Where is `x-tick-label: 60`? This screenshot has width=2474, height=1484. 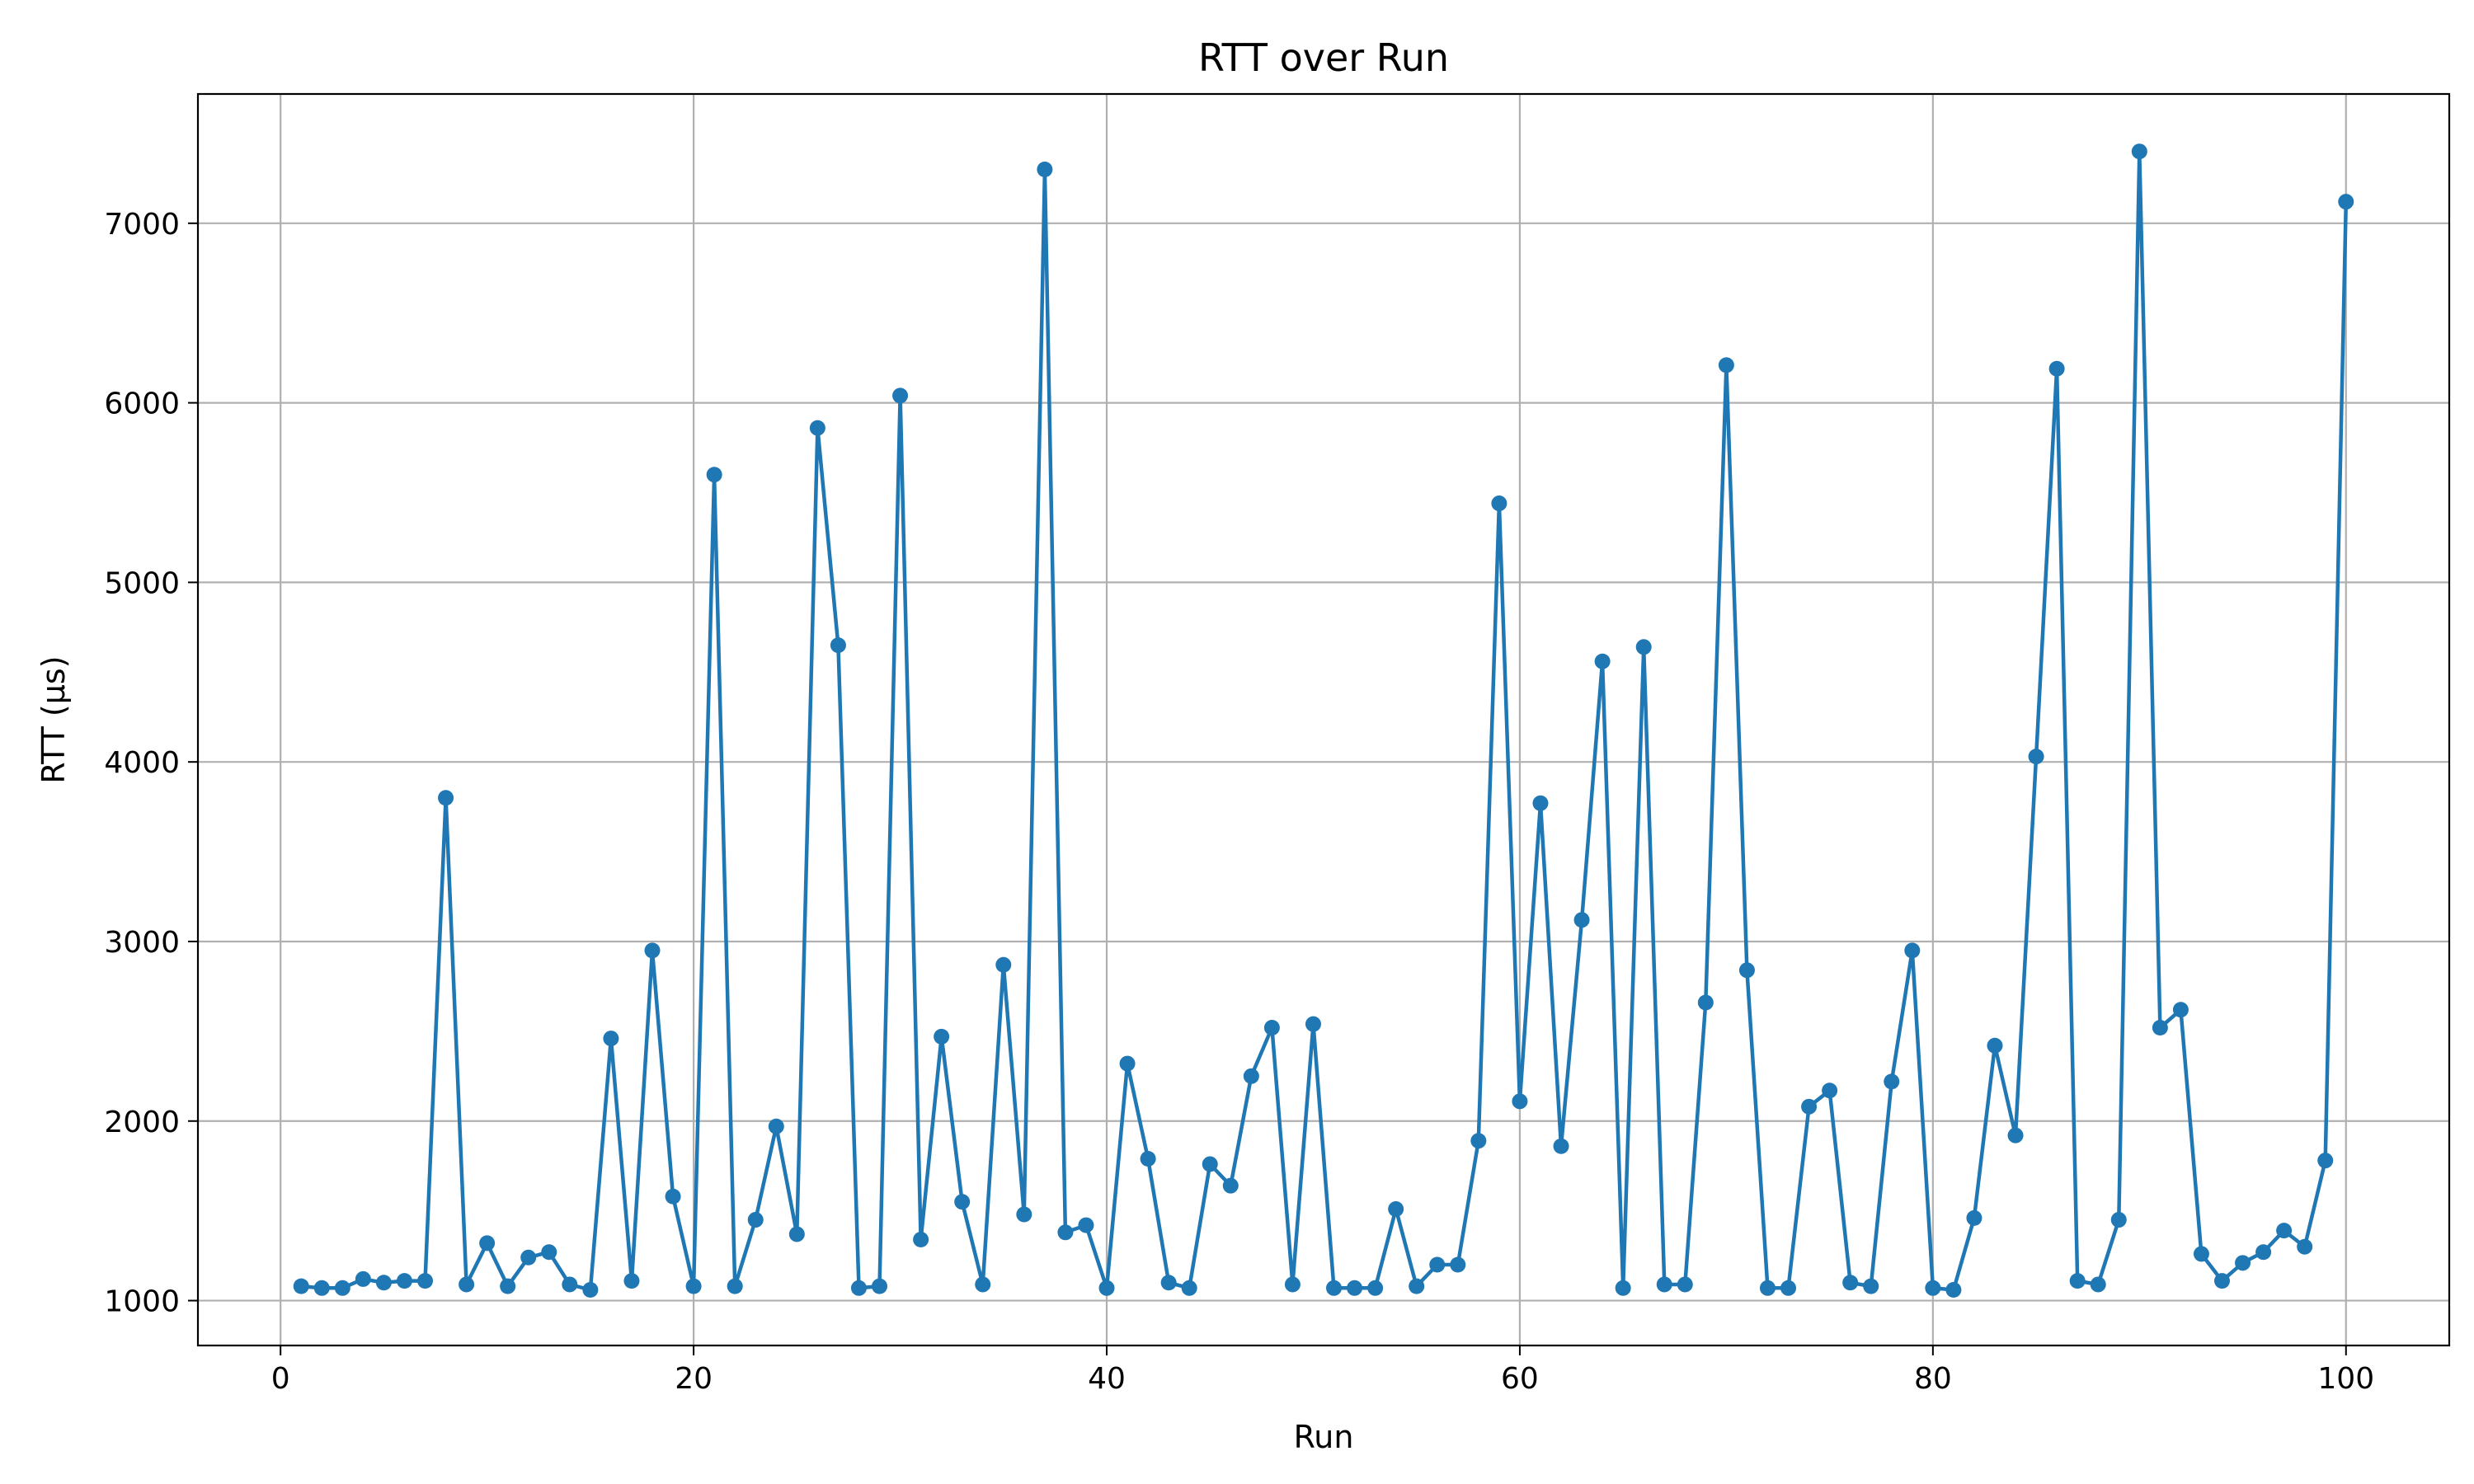 x-tick-label: 60 is located at coordinates (1520, 1379).